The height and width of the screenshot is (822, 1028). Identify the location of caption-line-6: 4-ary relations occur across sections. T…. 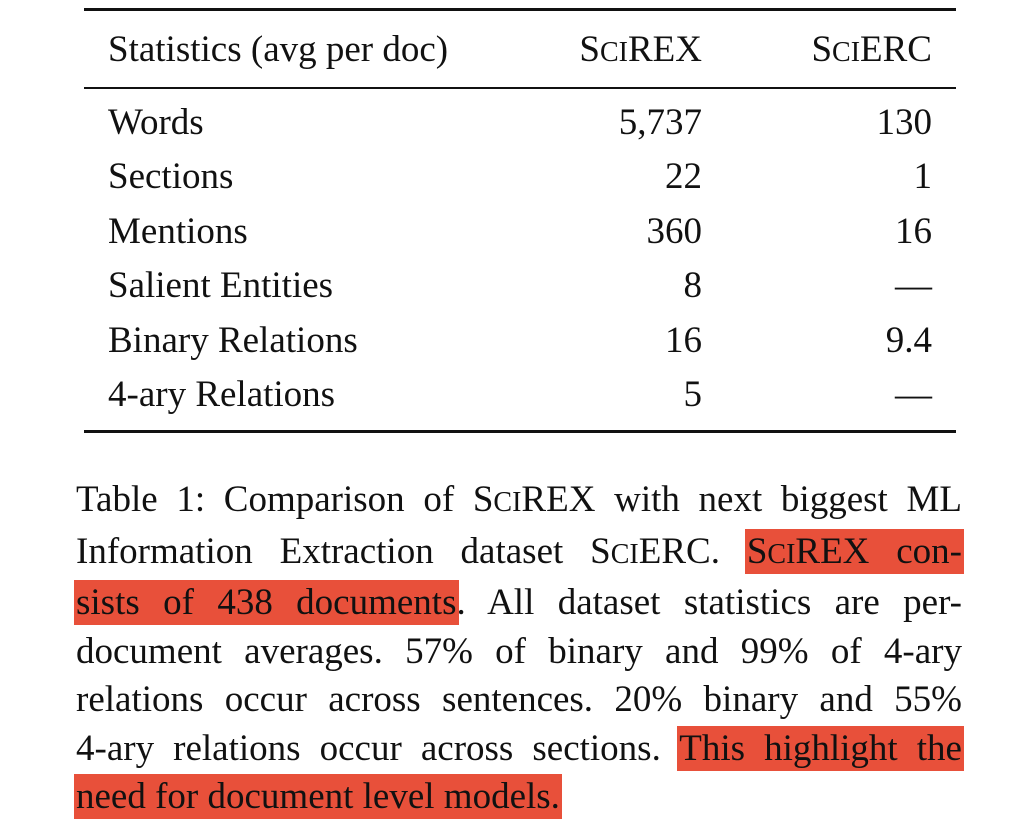
(519, 749).